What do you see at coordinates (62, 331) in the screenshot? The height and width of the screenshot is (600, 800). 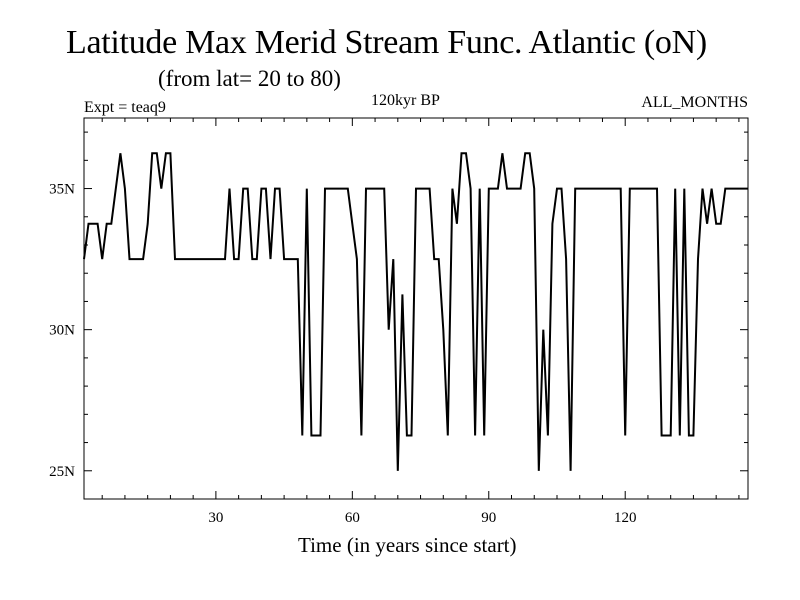 I see `y-tick-label: 30N` at bounding box center [62, 331].